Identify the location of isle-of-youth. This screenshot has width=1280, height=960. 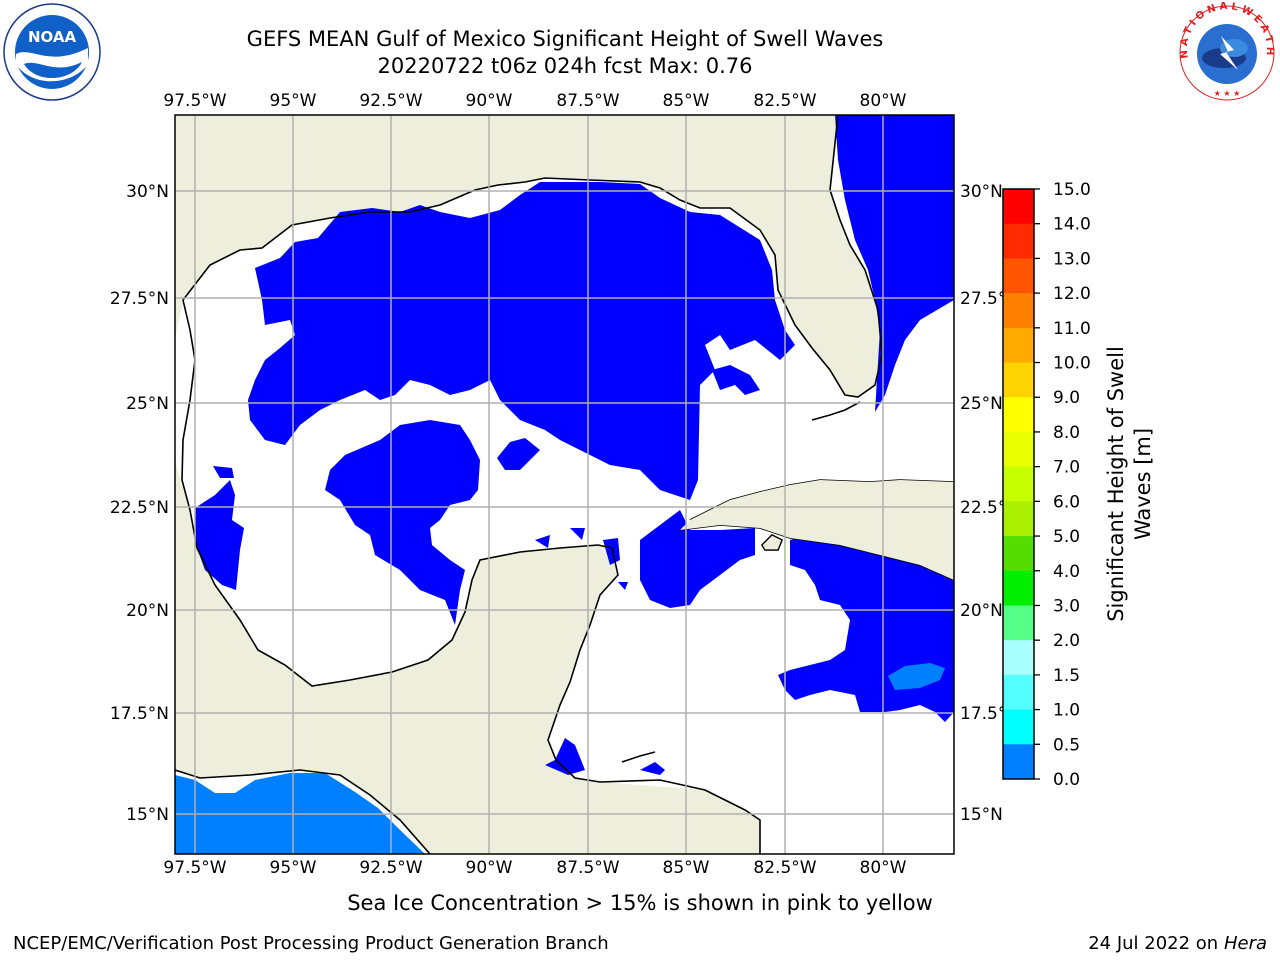
(772, 542).